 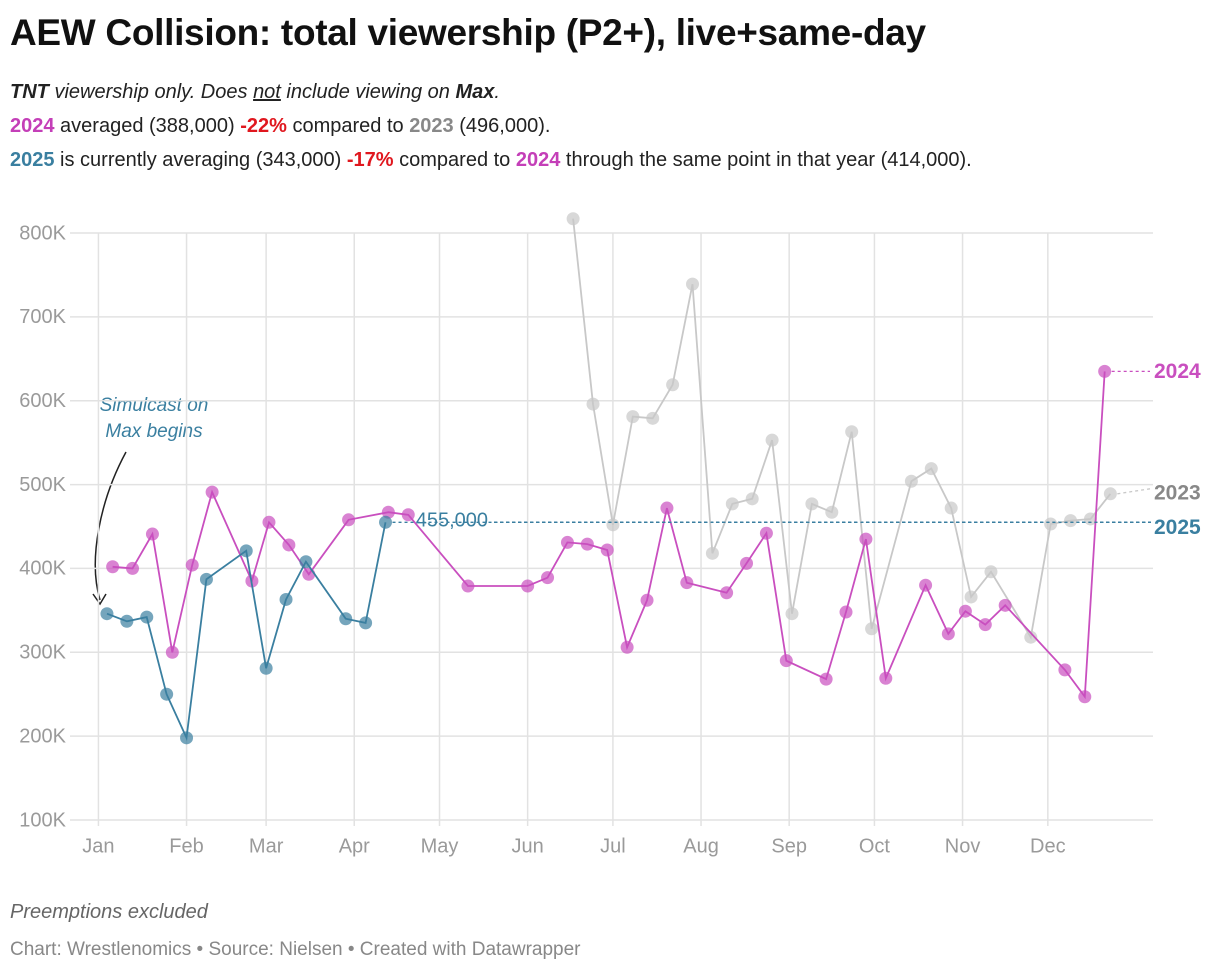 I want to click on subtitle-text: averaged (388,000), so click(x=147, y=126).